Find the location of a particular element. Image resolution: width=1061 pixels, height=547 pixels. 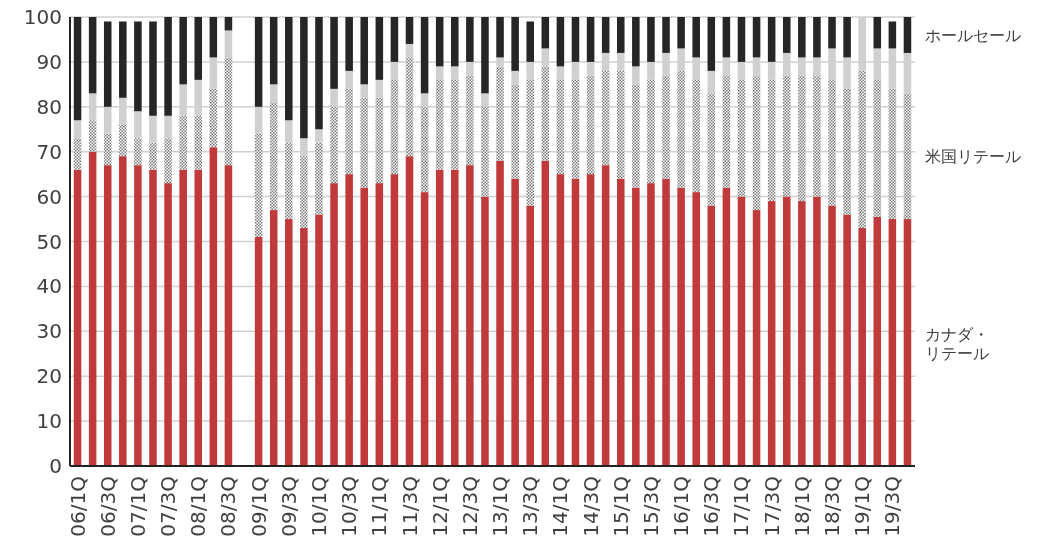

x-tick-label: 19/3Q is located at coordinates (892, 506).